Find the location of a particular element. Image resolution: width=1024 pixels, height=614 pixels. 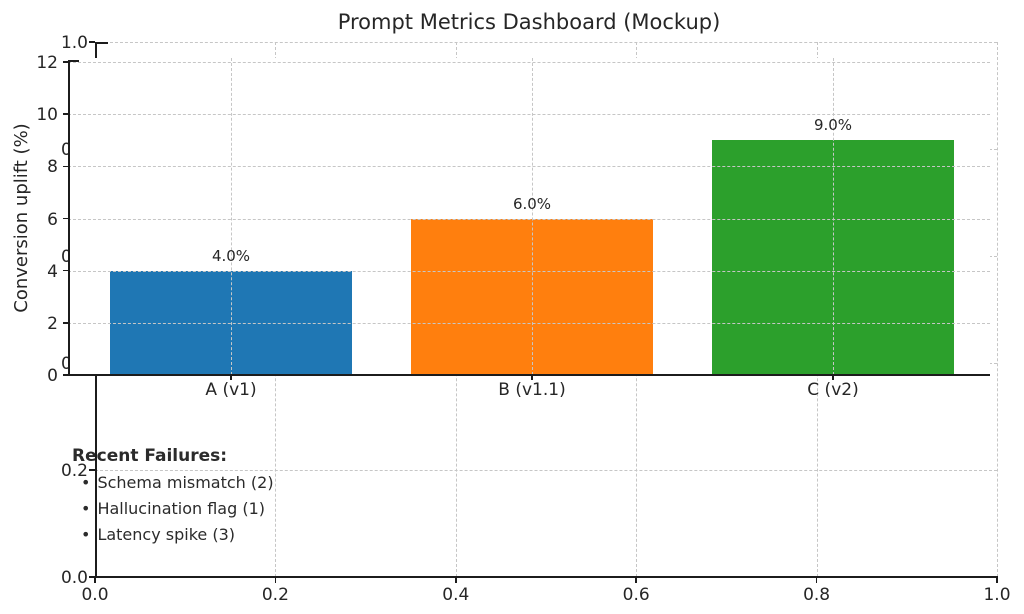

inner-y-tick-label: 4 is located at coordinates (52, 271).